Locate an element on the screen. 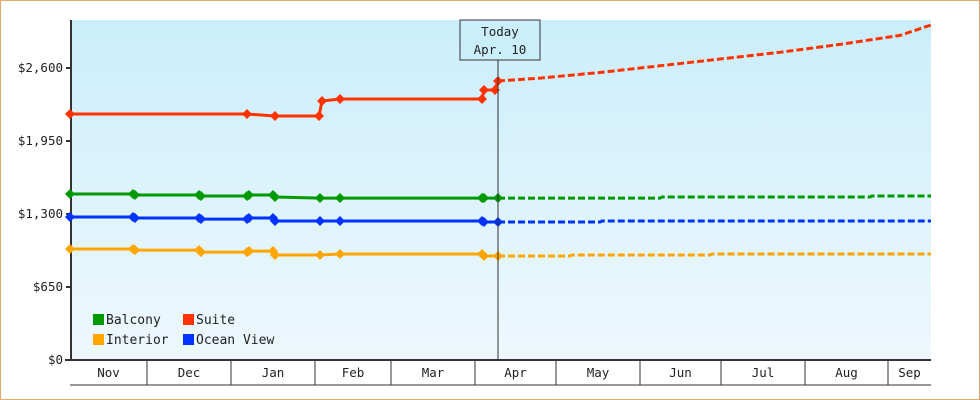 This screenshot has height=400, width=980. month-label-sep: Sep is located at coordinates (909, 372).